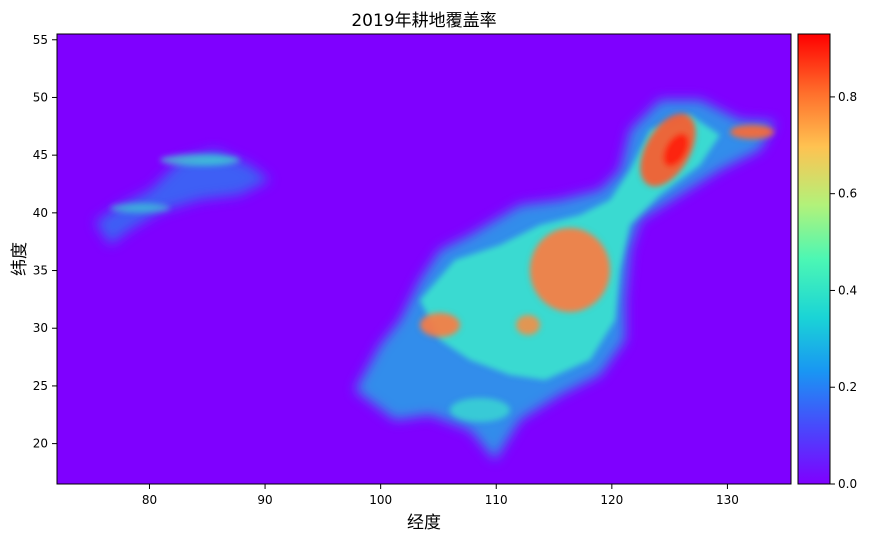  What do you see at coordinates (727, 500) in the screenshot?
I see `x-tick-label: 130` at bounding box center [727, 500].